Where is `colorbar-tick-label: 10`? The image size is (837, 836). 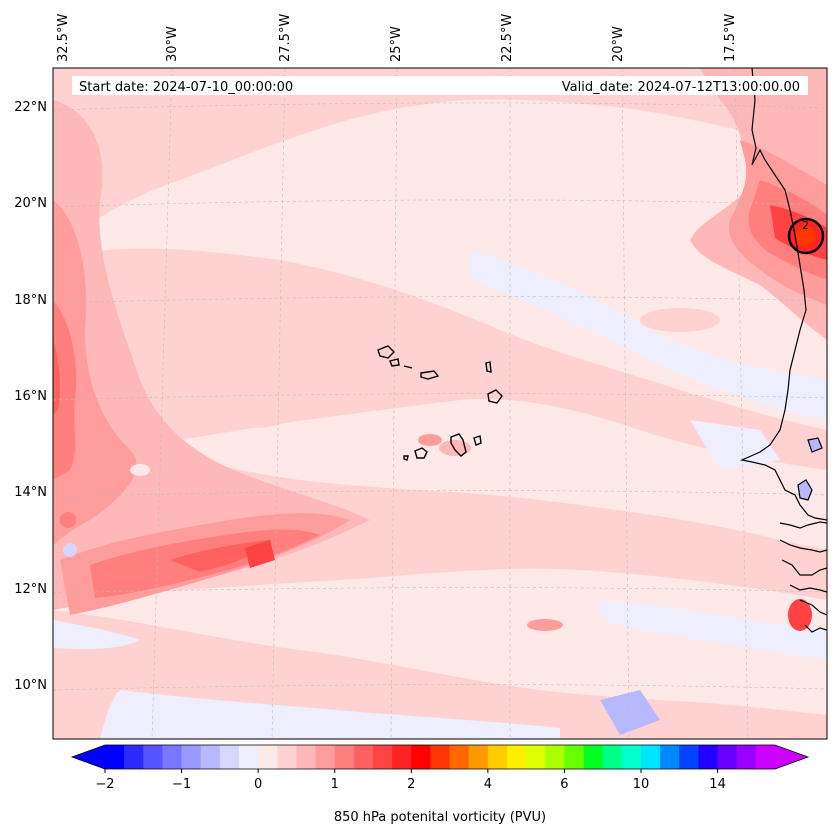
colorbar-tick-label: 10 is located at coordinates (641, 784).